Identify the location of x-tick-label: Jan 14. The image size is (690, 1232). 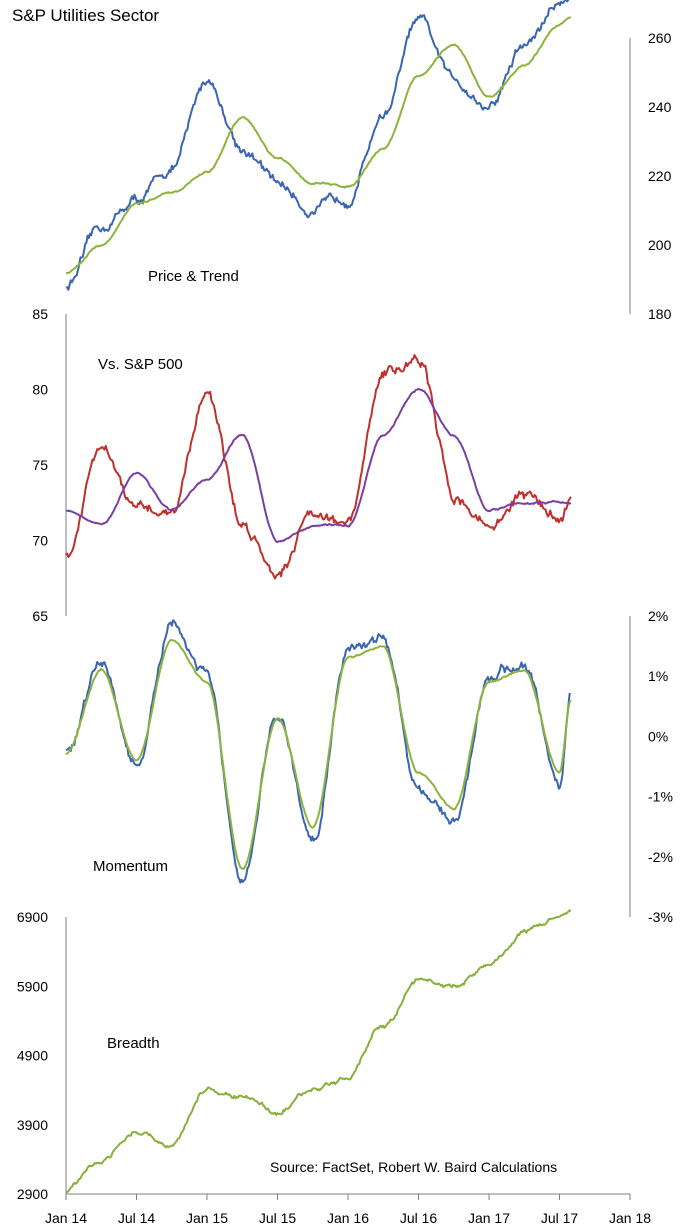
(66, 1218).